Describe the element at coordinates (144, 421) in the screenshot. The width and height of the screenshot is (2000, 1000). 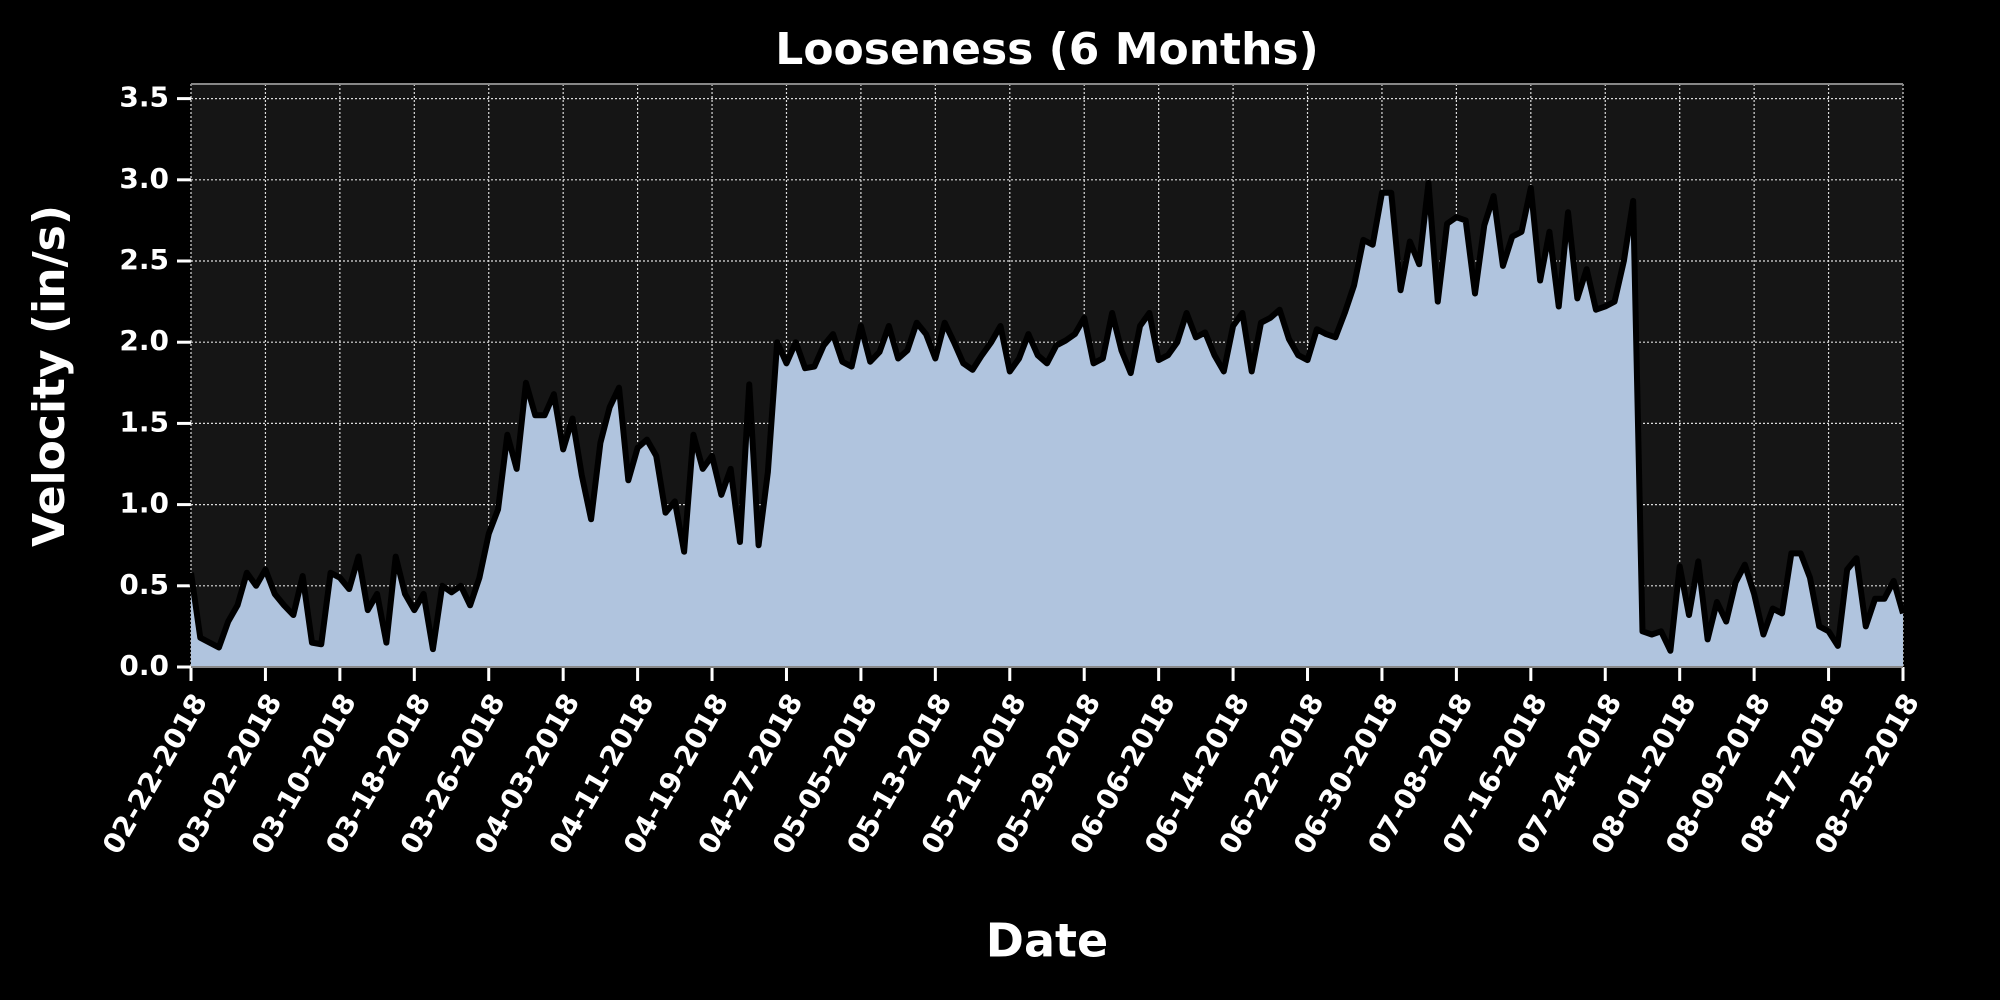
I see `y-tick-label: 1.5` at that location.